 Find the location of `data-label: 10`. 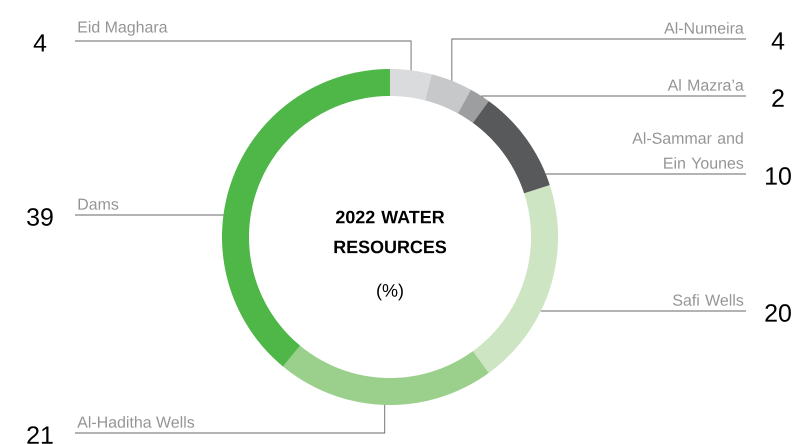

data-label: 10 is located at coordinates (778, 176).